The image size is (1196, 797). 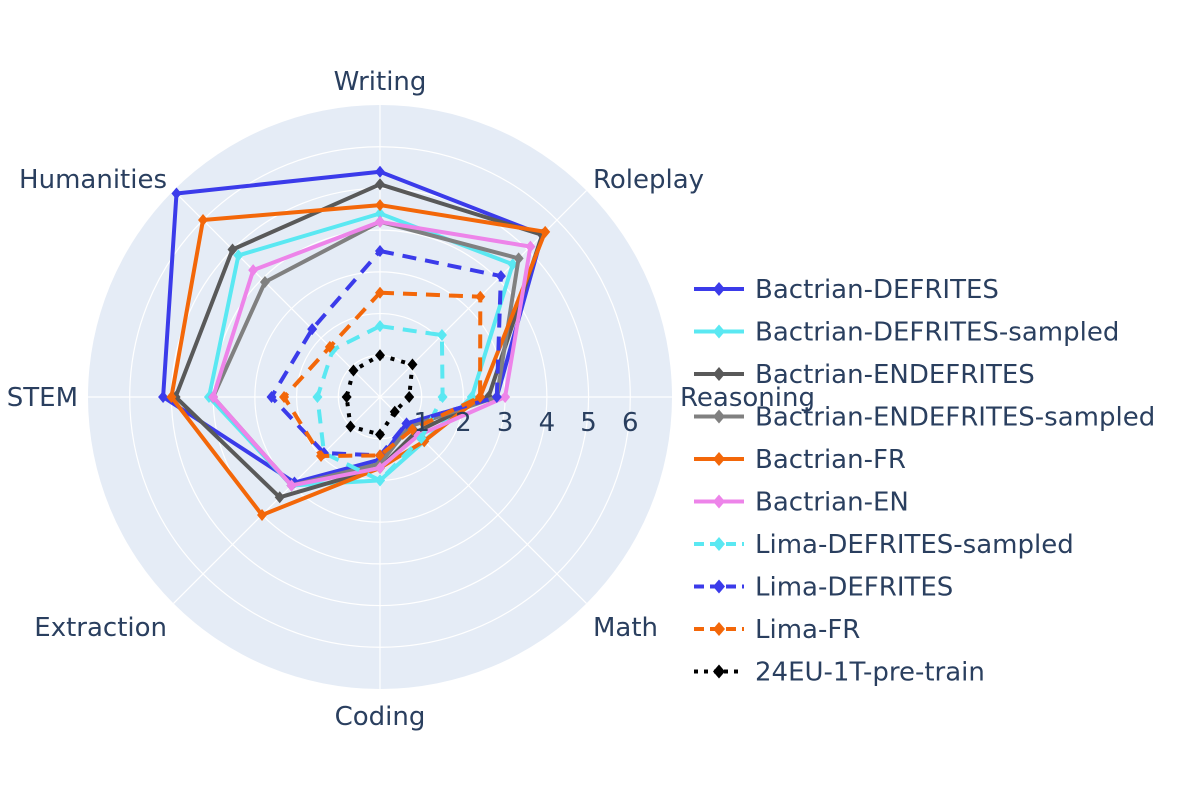 I want to click on legend-label: Bactrian-EN, so click(x=832, y=503).